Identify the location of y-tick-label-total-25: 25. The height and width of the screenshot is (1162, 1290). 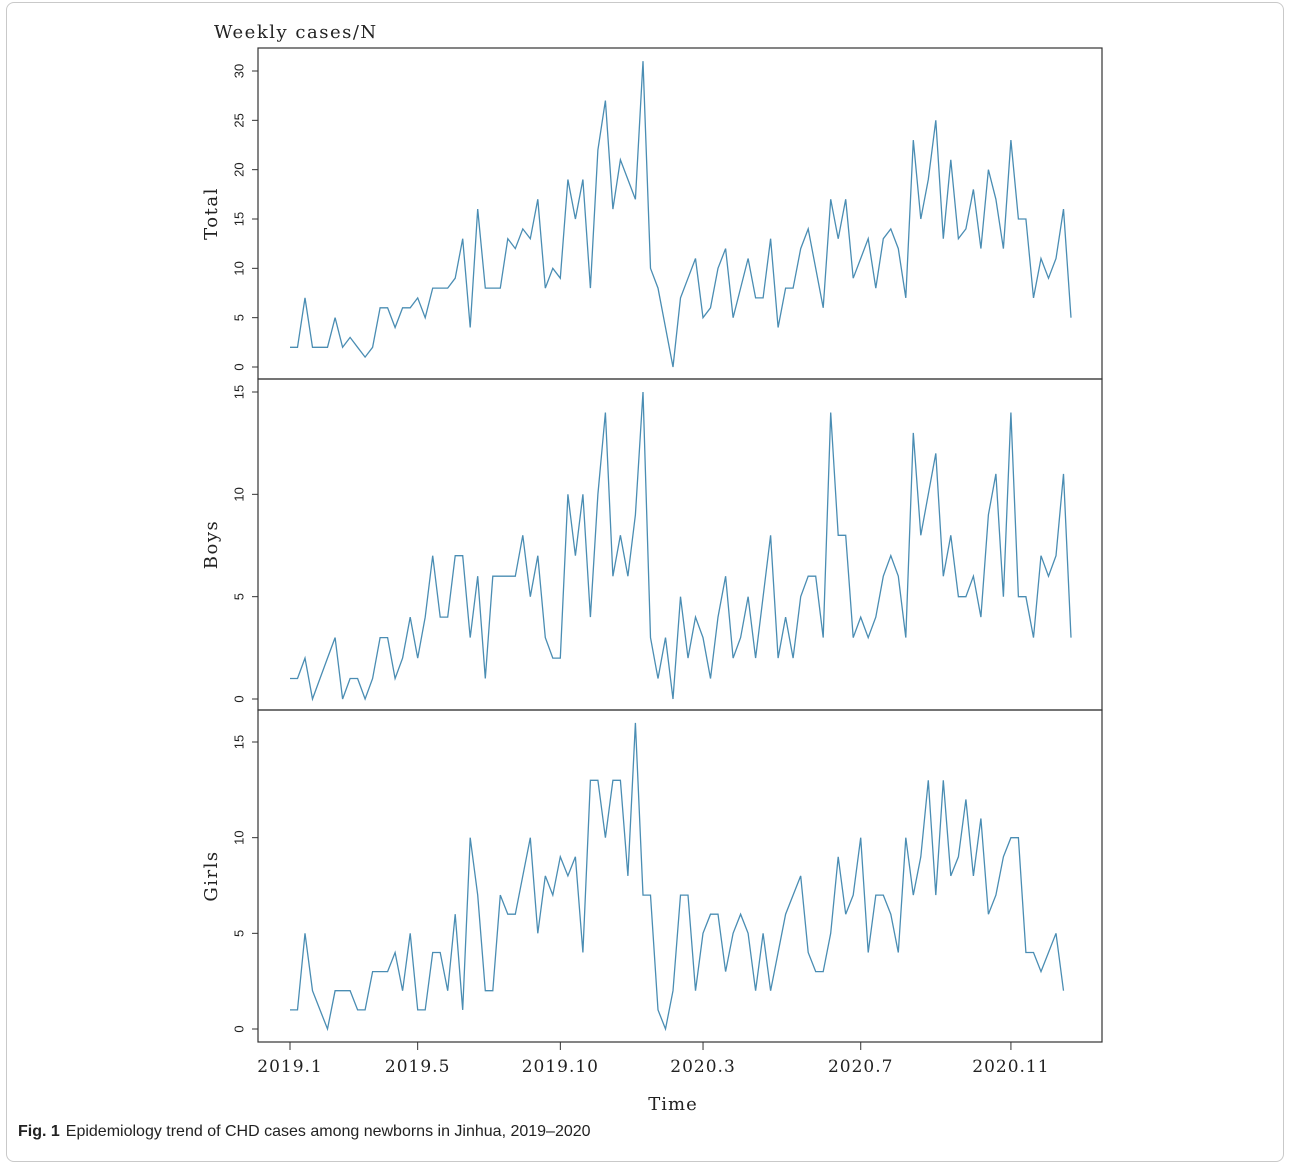
(238, 120).